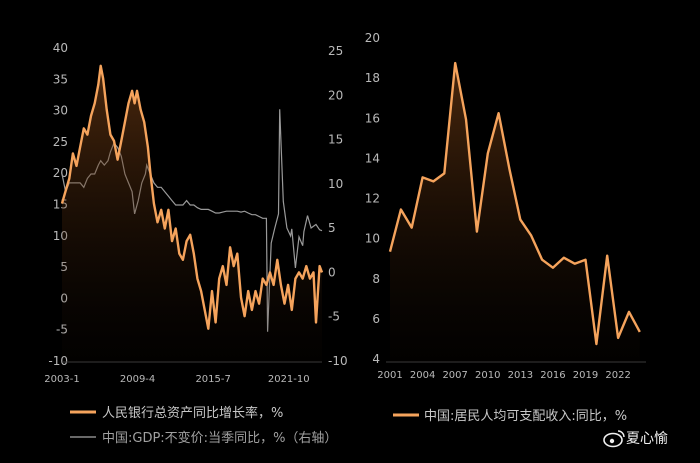  I want to click on right-chart-x-tick: 2004, so click(422, 375).